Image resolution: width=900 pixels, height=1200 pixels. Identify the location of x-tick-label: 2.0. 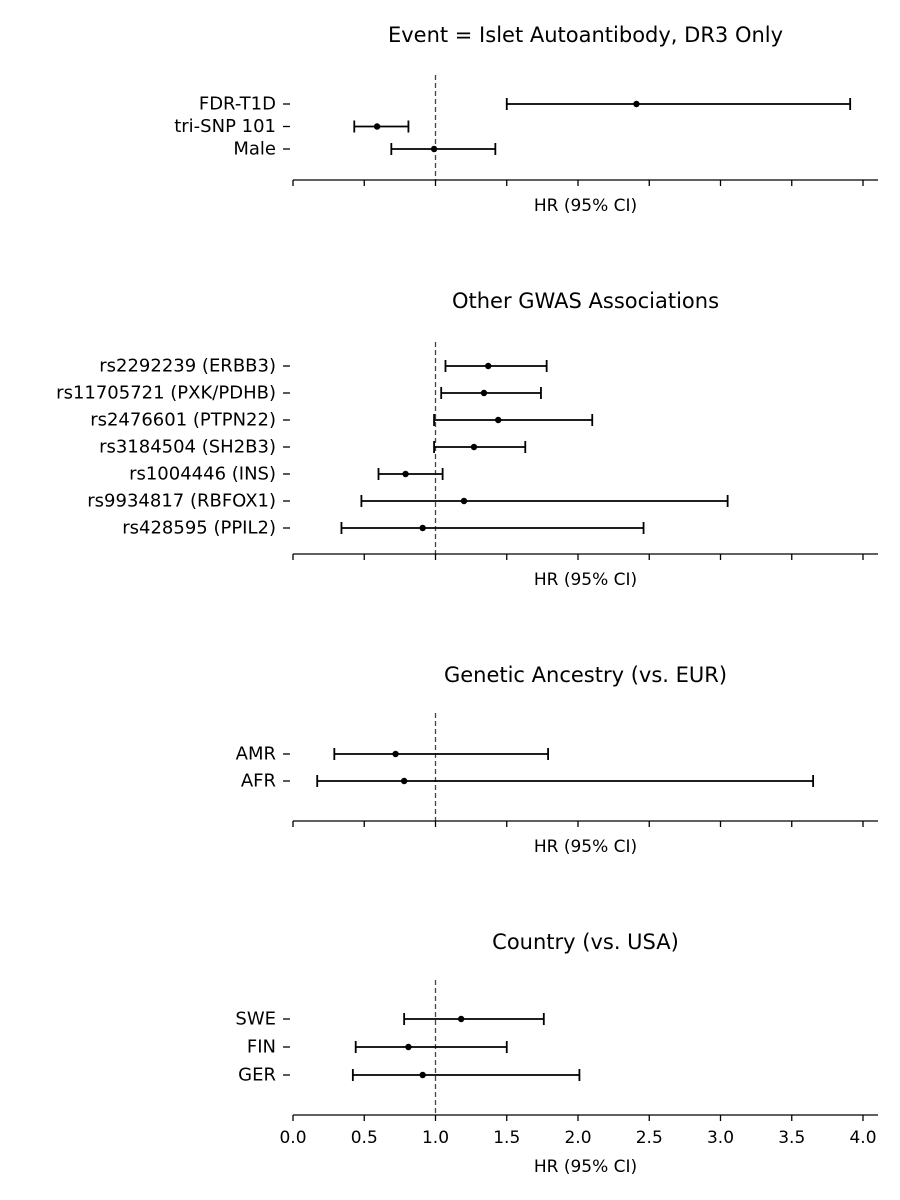
(577, 1138).